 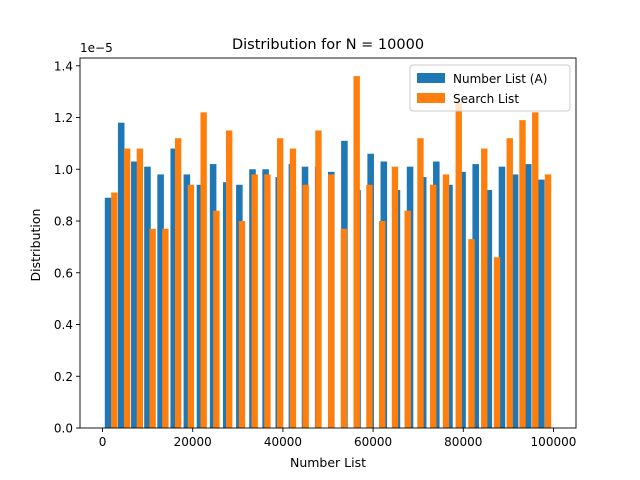 I want to click on x-tick-label: 0, so click(x=103, y=442).